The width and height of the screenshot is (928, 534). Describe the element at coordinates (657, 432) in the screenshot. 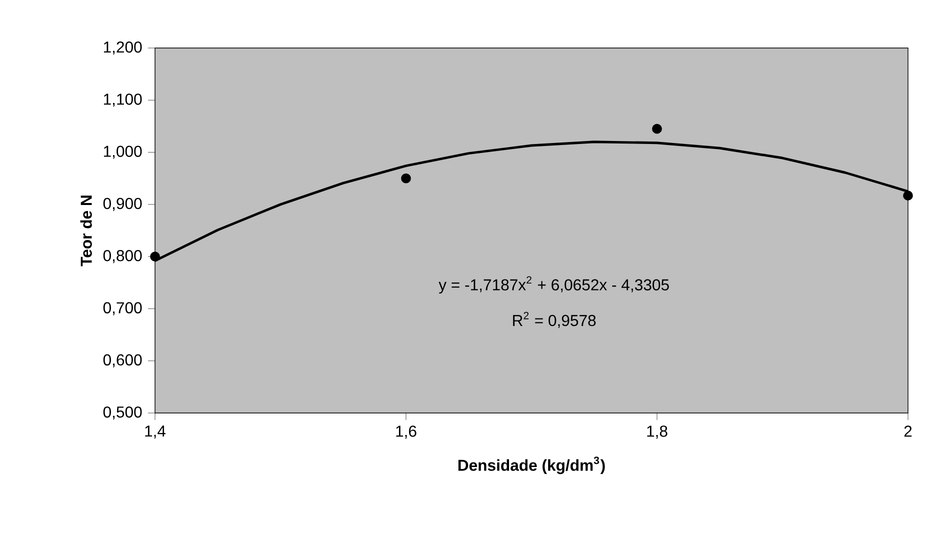

I see `x-tick-label: 1,8` at that location.